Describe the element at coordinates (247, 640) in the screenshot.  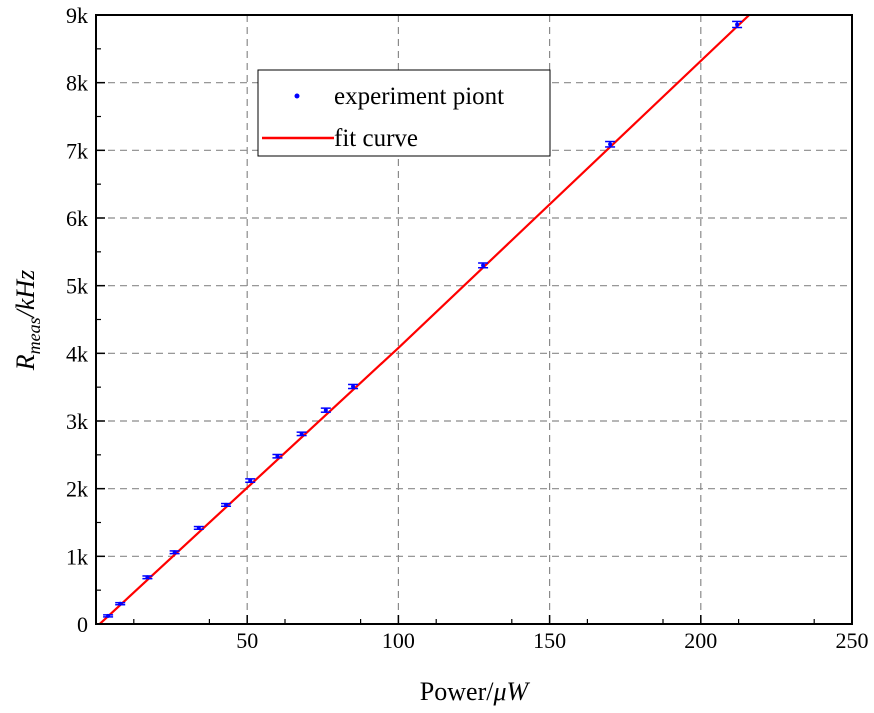
I see `x-tick-label: 50` at that location.